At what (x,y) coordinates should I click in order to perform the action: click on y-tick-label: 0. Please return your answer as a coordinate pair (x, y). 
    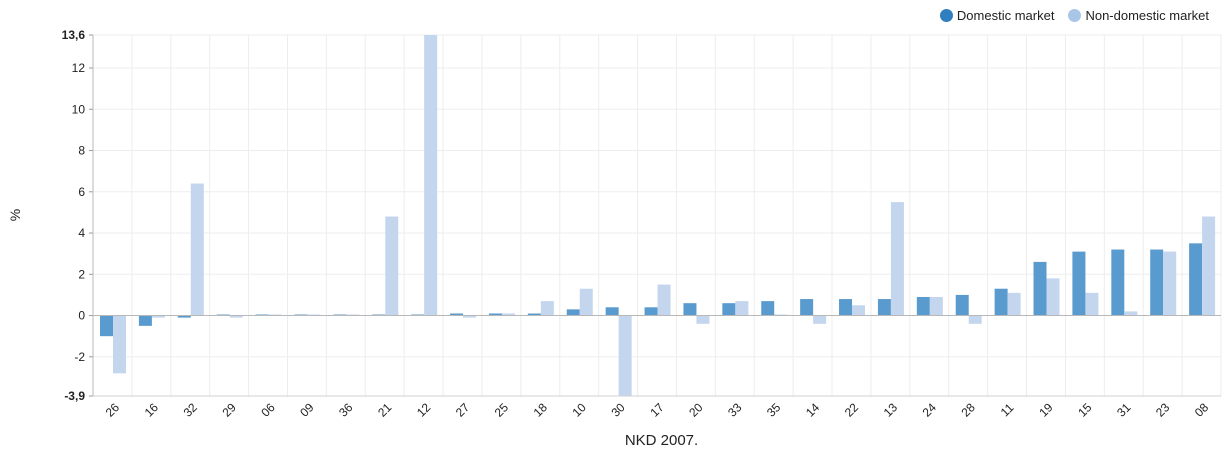
    Looking at the image, I should click on (81, 316).